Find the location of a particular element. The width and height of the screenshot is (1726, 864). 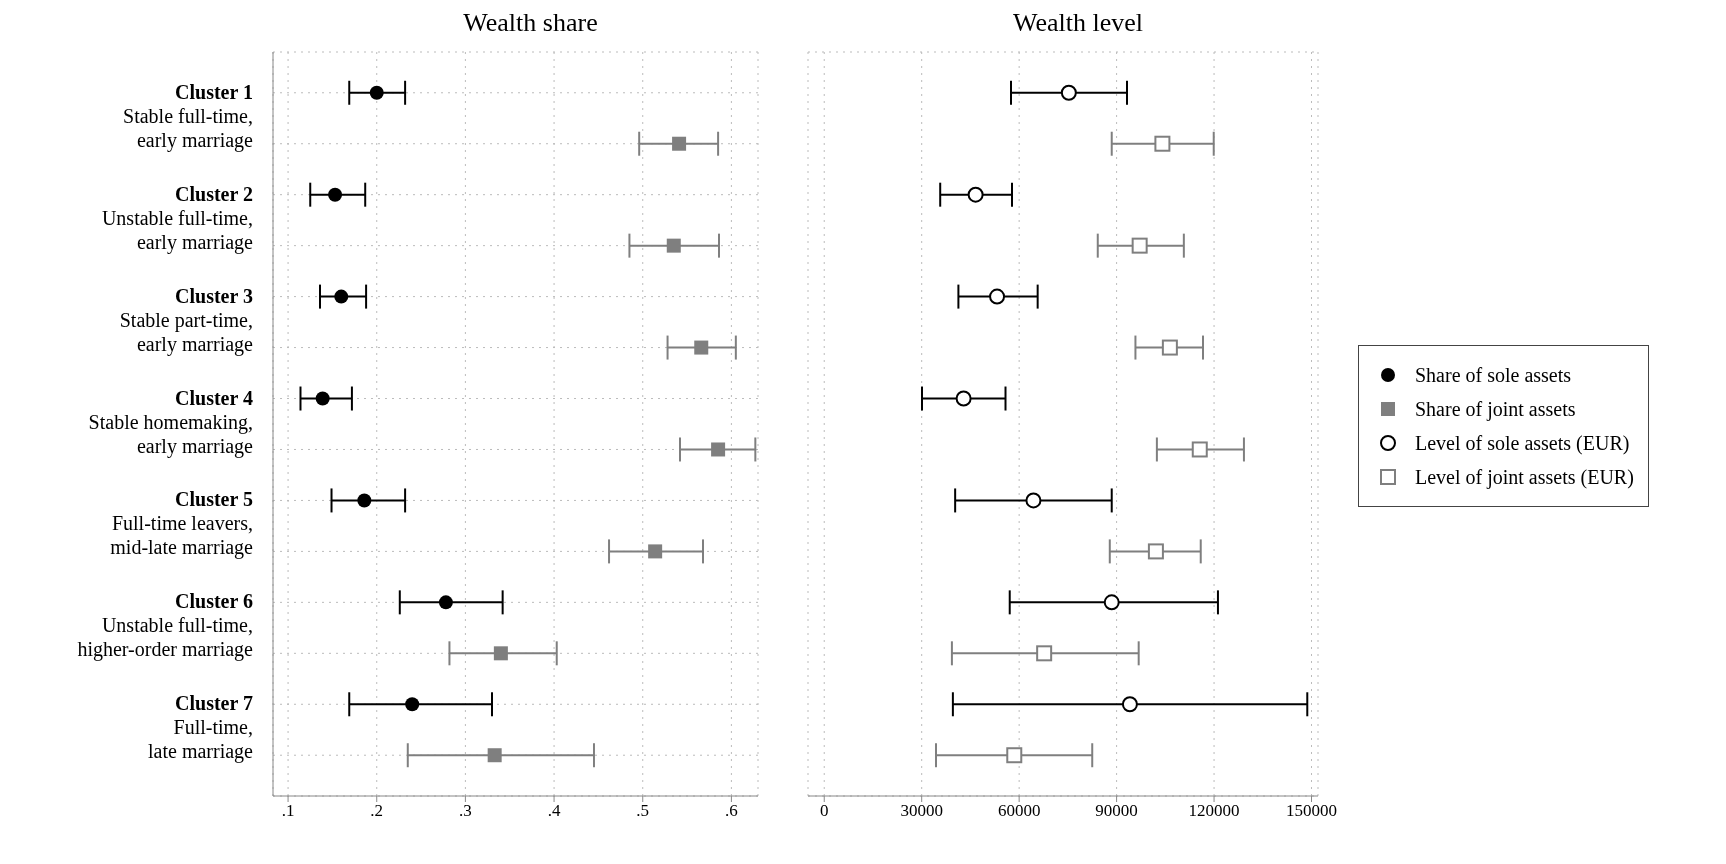

x-tick-label: .4 is located at coordinates (554, 811).